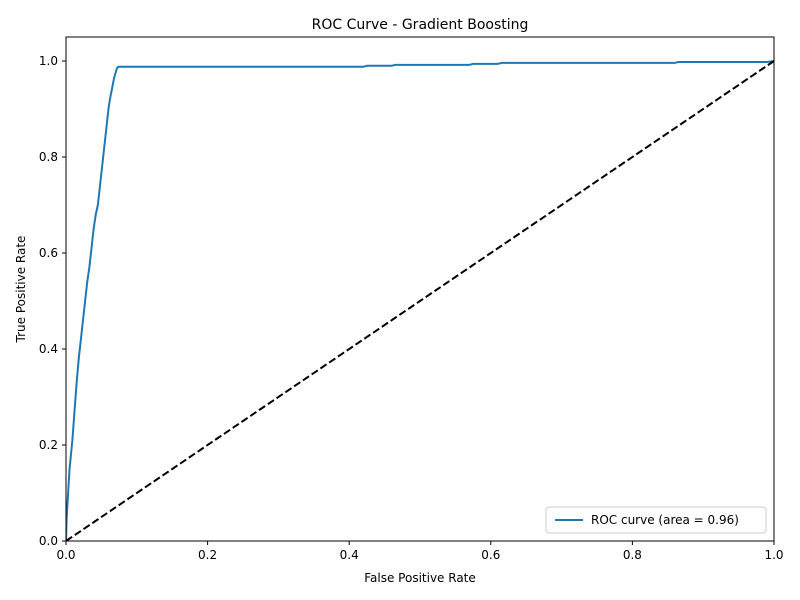 Image resolution: width=800 pixels, height=600 pixels. Describe the element at coordinates (65, 555) in the screenshot. I see `x-tick-label: 0.0` at that location.